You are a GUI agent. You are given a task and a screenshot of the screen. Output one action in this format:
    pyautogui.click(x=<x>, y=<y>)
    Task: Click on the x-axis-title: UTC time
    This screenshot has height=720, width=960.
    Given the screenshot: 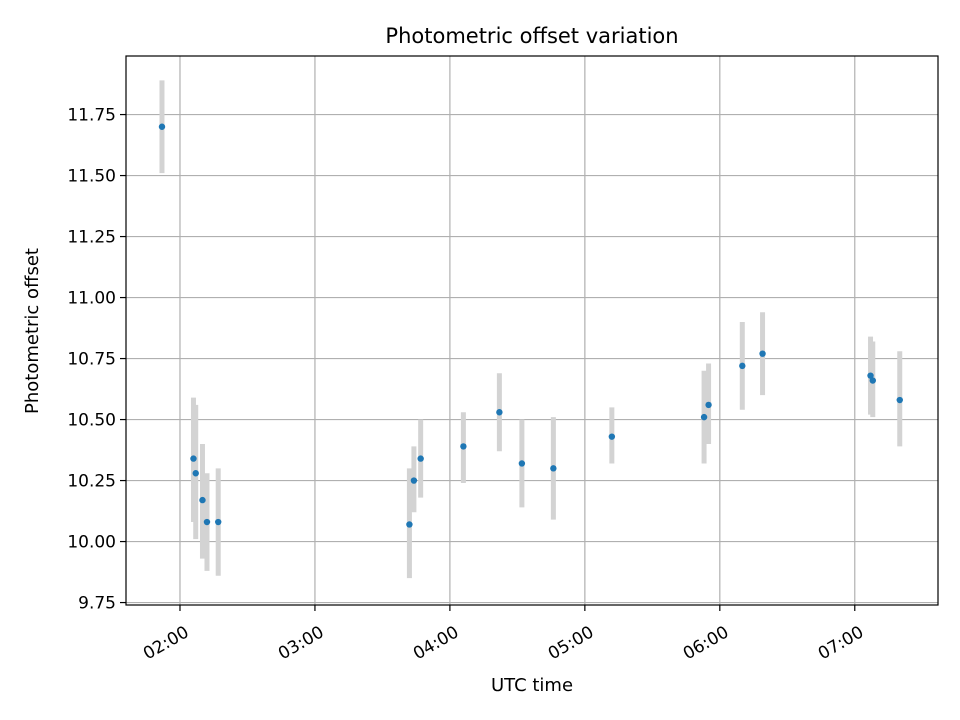 What is the action you would take?
    pyautogui.click(x=532, y=685)
    